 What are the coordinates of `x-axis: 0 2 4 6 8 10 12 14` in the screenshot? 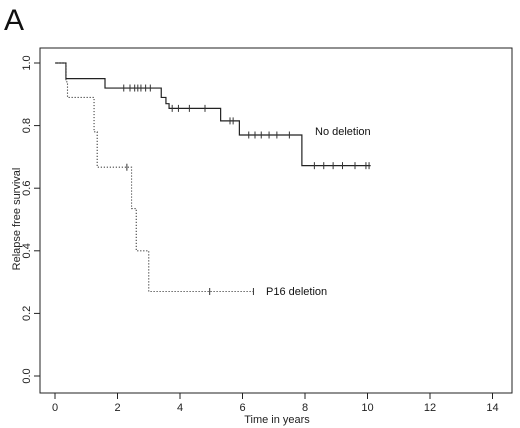 It's located at (275, 403).